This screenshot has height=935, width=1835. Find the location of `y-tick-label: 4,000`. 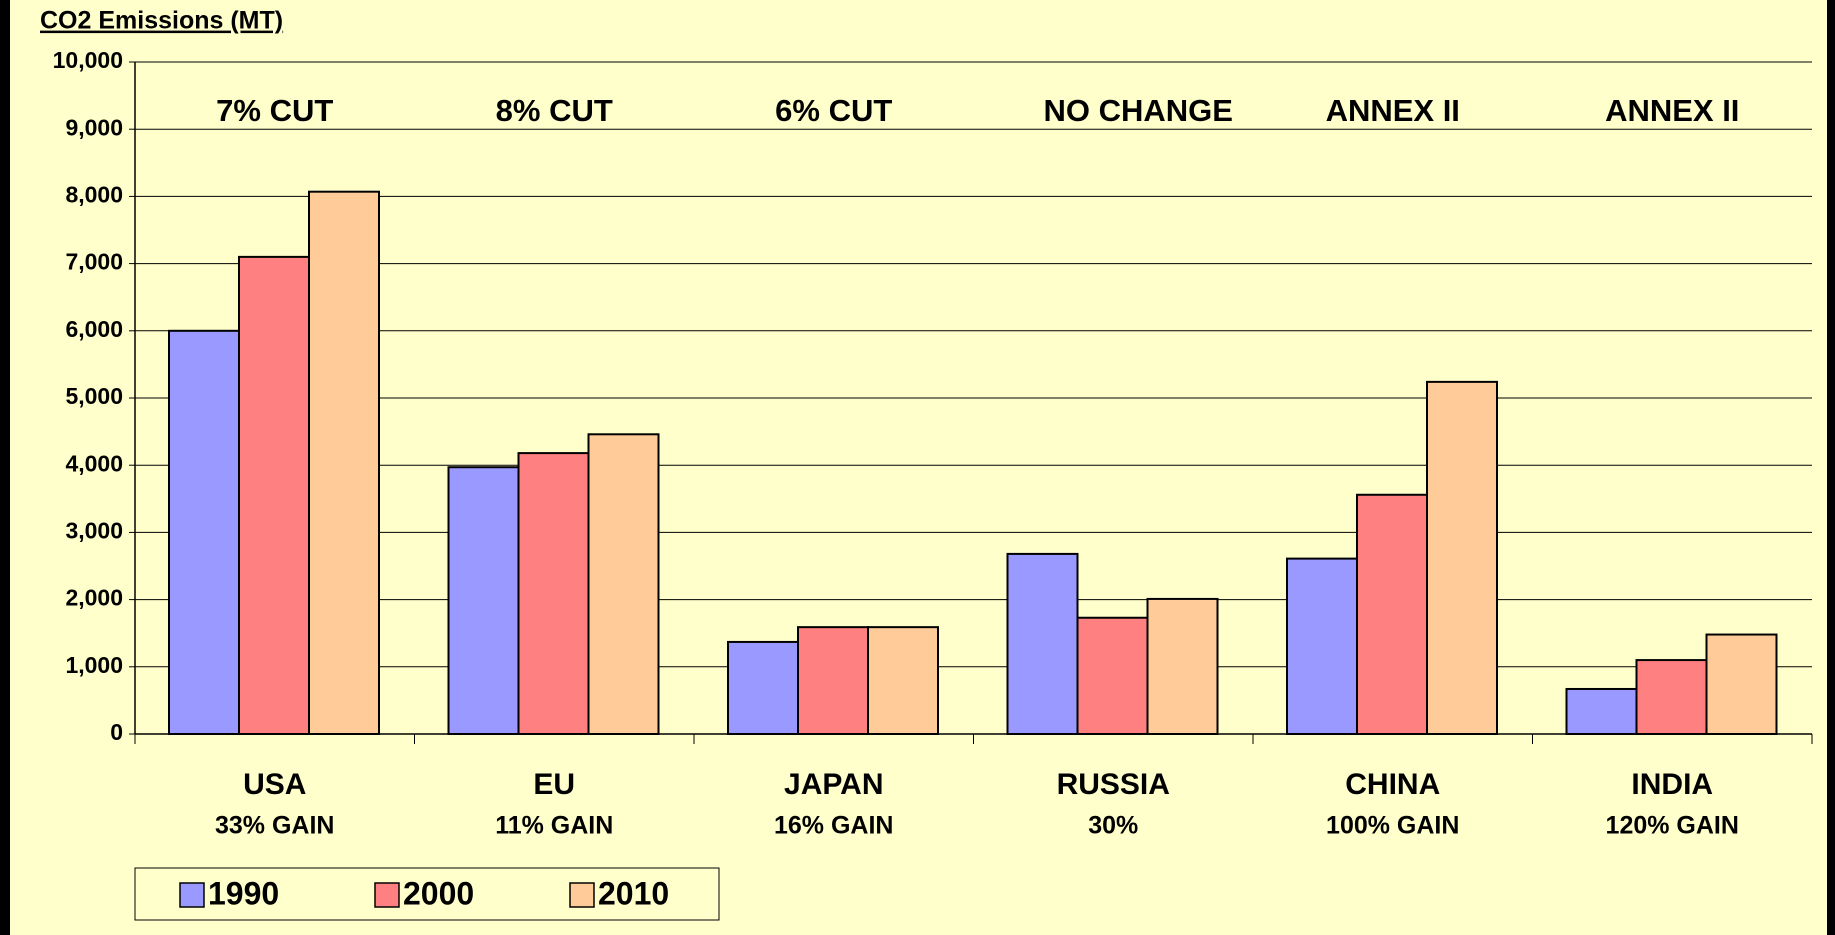

y-tick-label: 4,000 is located at coordinates (94, 463).